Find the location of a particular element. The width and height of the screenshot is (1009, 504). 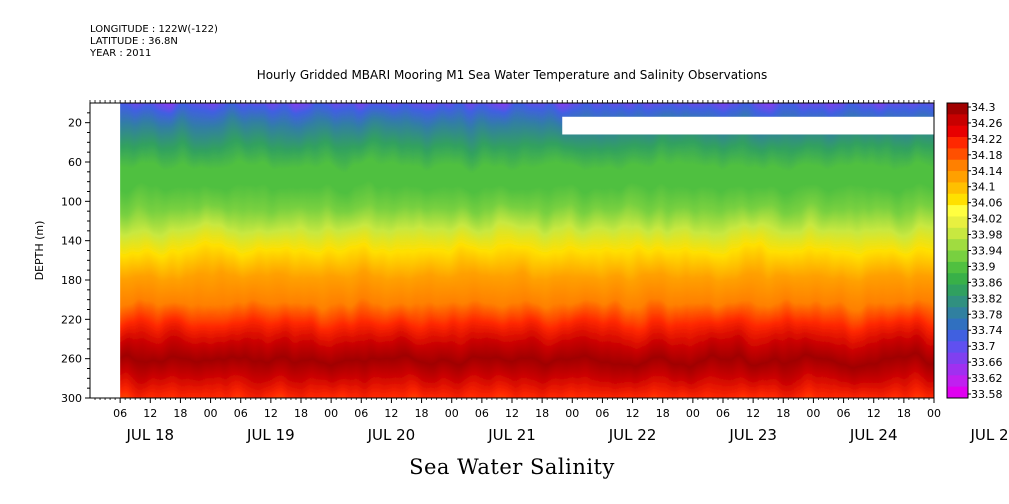

x-date-label: JUL 24 is located at coordinates (873, 435).